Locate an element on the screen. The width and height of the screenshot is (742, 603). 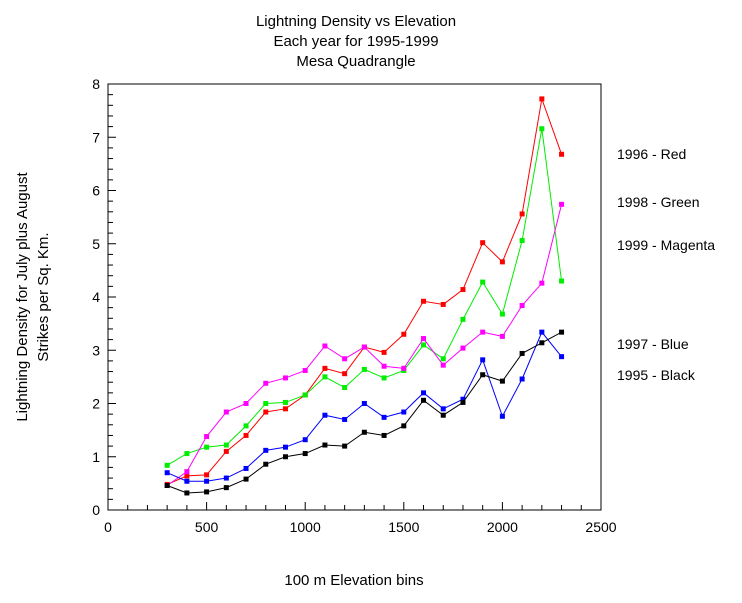
series-1995-black is located at coordinates (364, 412).